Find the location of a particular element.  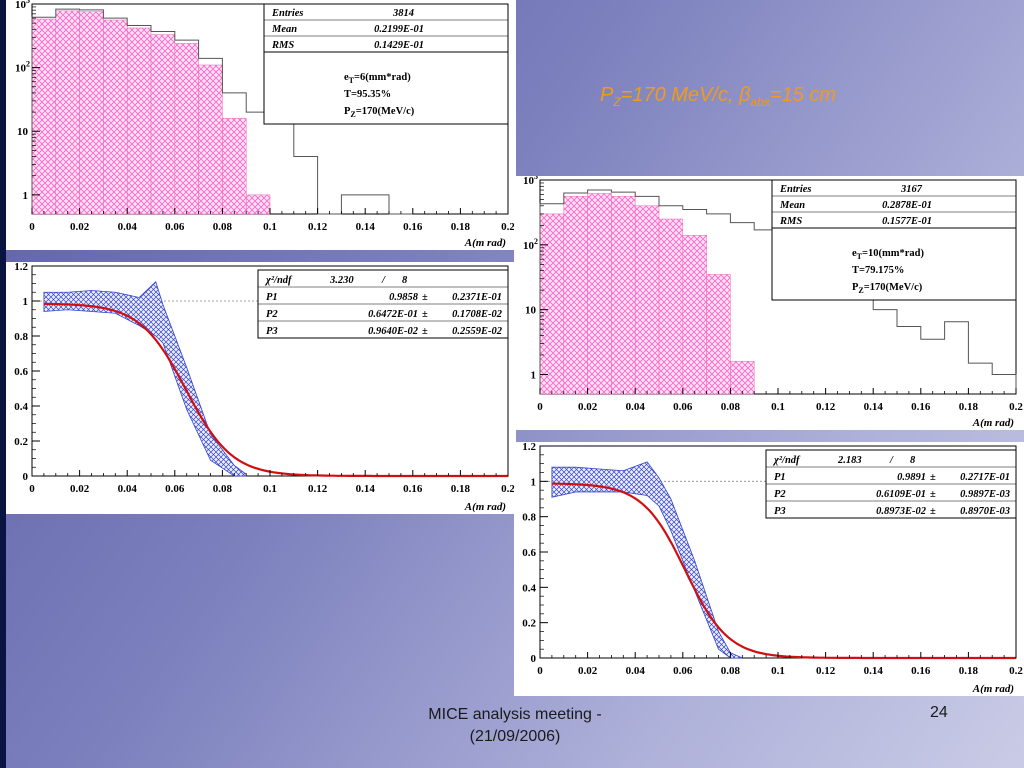

footer-line-1: MICE analysis meeting - is located at coordinates (515, 714).